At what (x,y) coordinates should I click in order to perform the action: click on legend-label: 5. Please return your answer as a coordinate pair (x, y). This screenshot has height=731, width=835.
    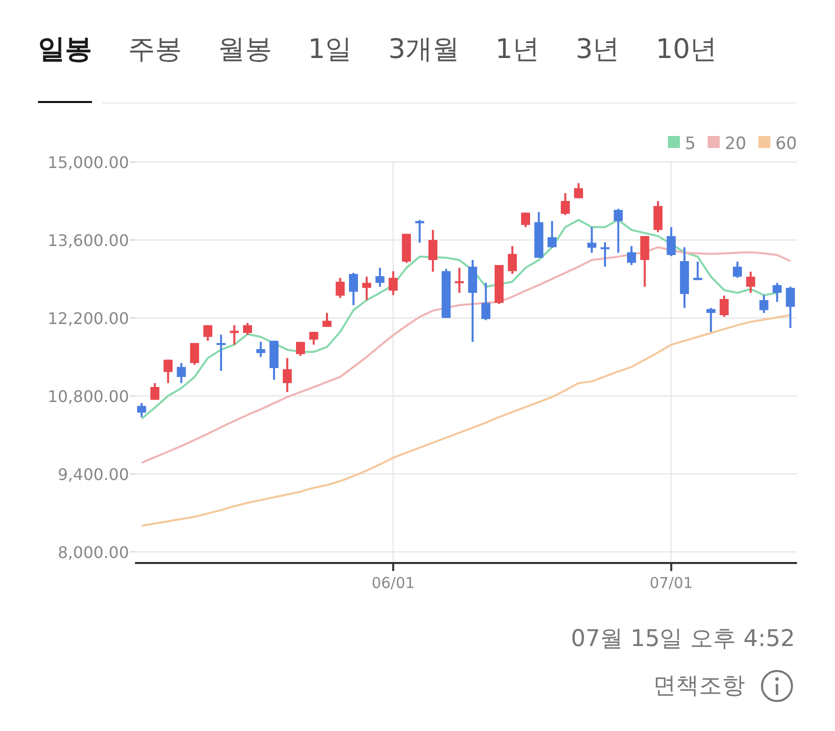
    Looking at the image, I should click on (690, 144).